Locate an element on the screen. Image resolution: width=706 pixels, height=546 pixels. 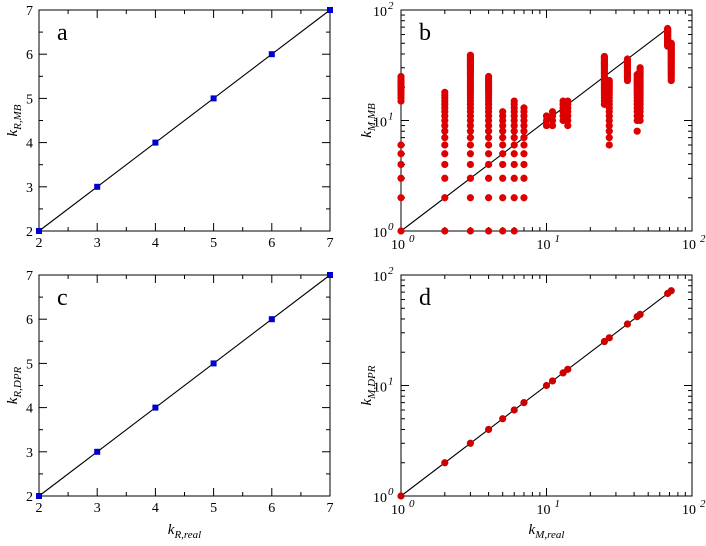
panel-label: d is located at coordinates (425, 298).